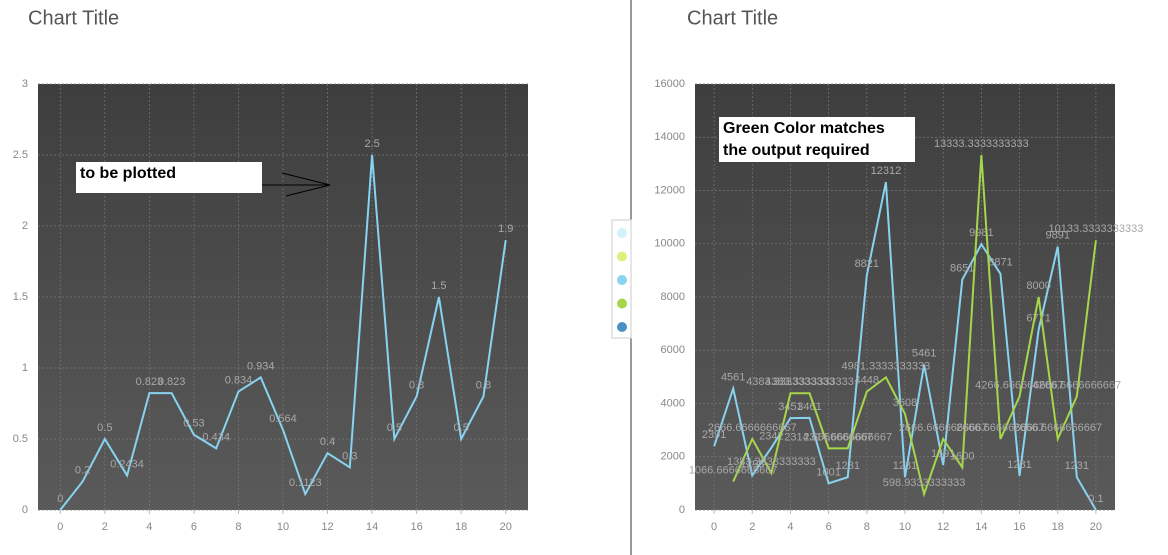  Describe the element at coordinates (327, 442) in the screenshot. I see `data-label: 0.4` at that location.